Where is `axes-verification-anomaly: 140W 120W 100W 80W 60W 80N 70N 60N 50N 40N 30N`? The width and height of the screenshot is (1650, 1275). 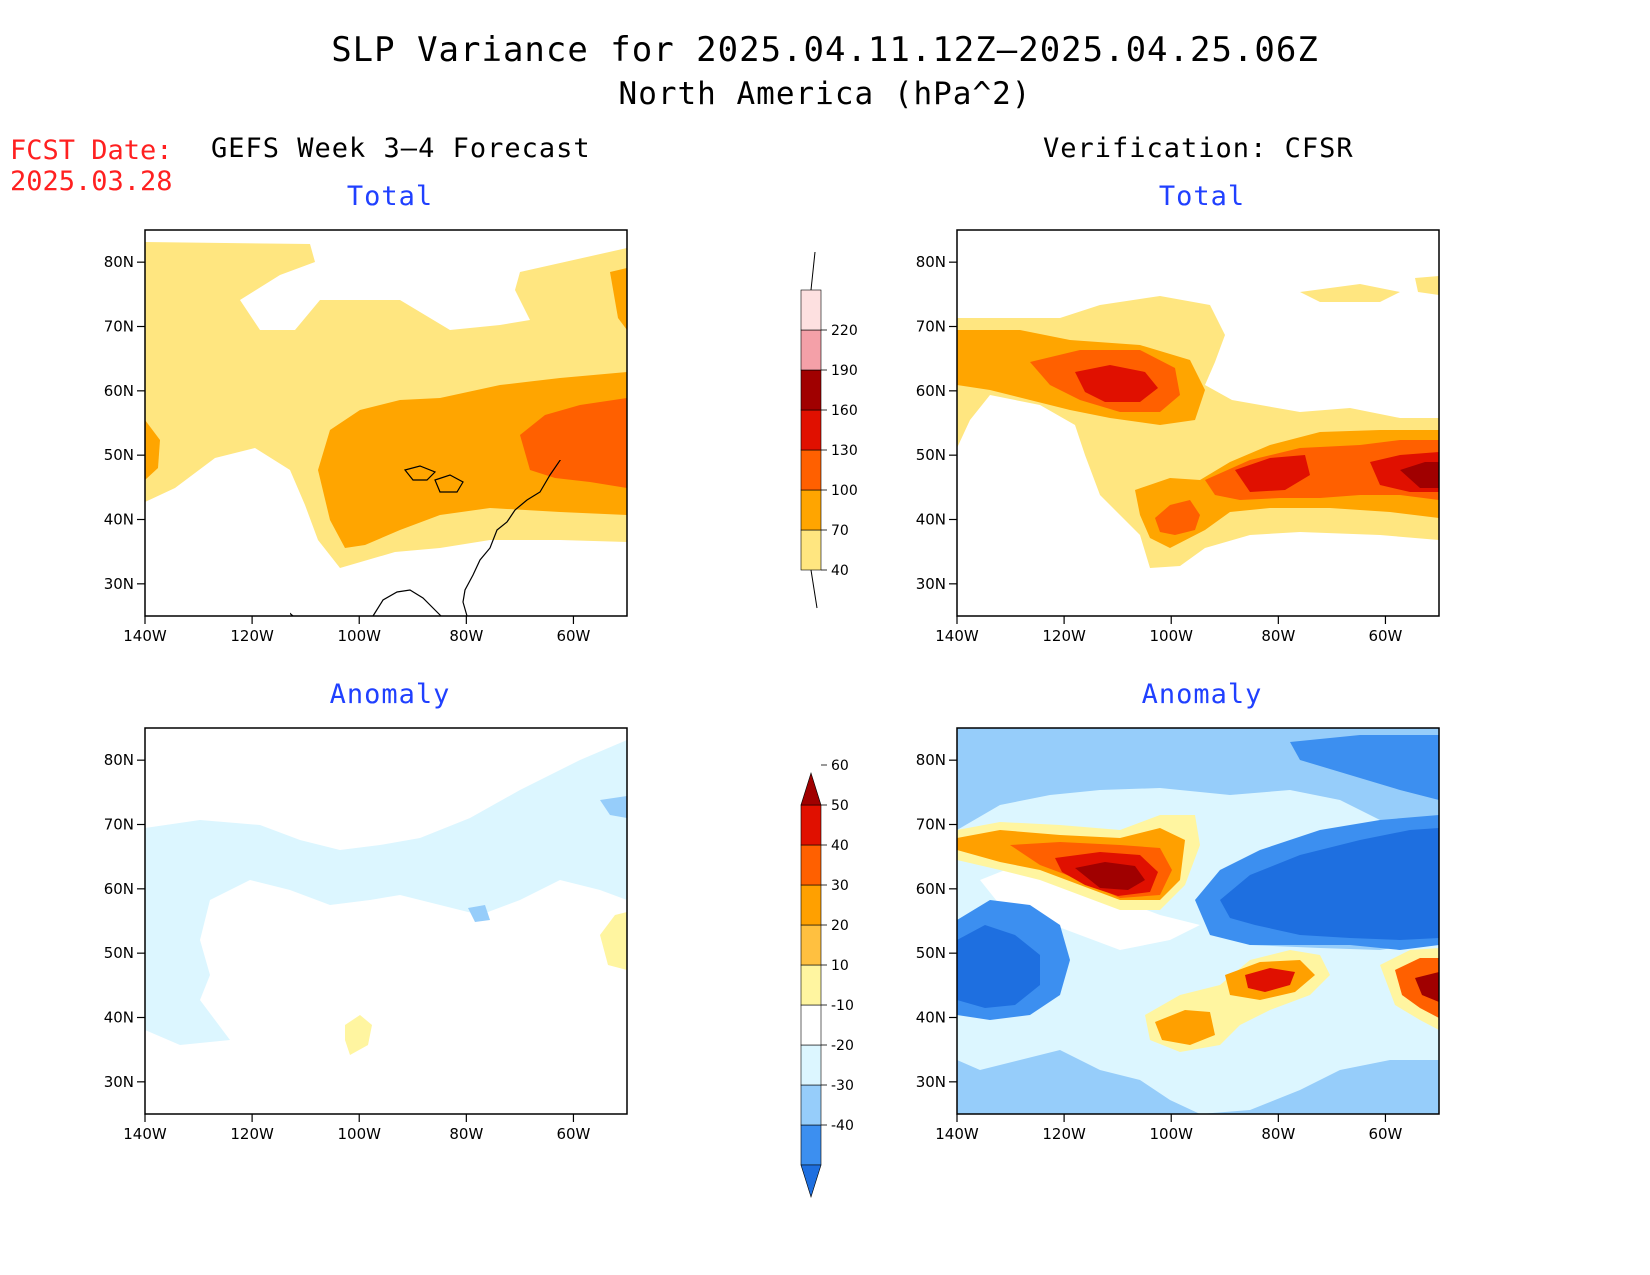
axes-verification-anomaly: 140W 120W 100W 80W 60W 80N 70N 60N 50N 40N 30N is located at coordinates (1159, 947).